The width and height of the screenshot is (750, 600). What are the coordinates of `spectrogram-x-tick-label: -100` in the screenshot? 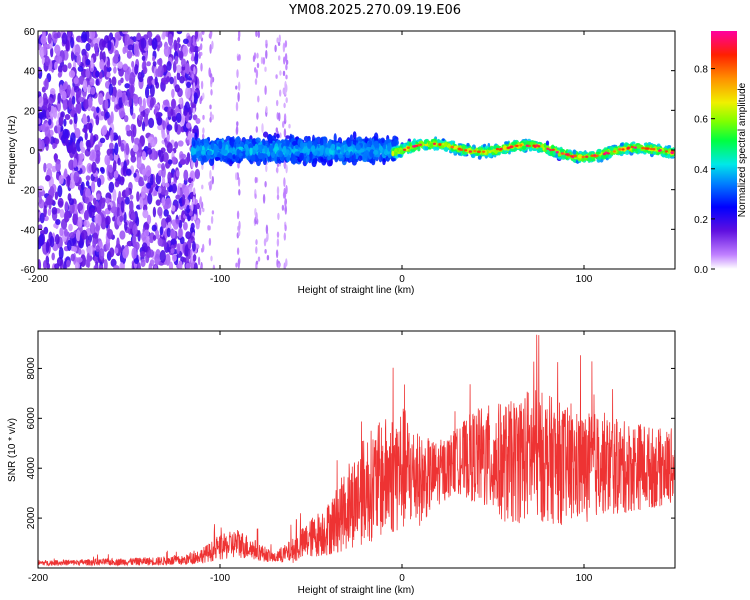 It's located at (220, 279).